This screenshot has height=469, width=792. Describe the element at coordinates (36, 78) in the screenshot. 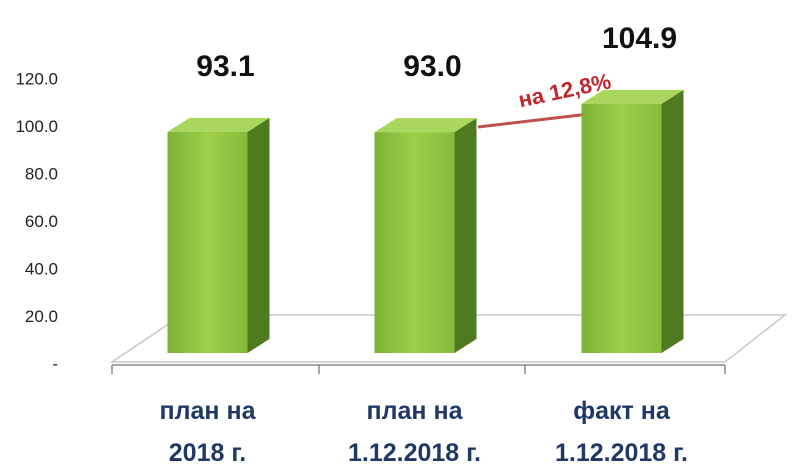

I see `y-tick-label: 120.0` at that location.